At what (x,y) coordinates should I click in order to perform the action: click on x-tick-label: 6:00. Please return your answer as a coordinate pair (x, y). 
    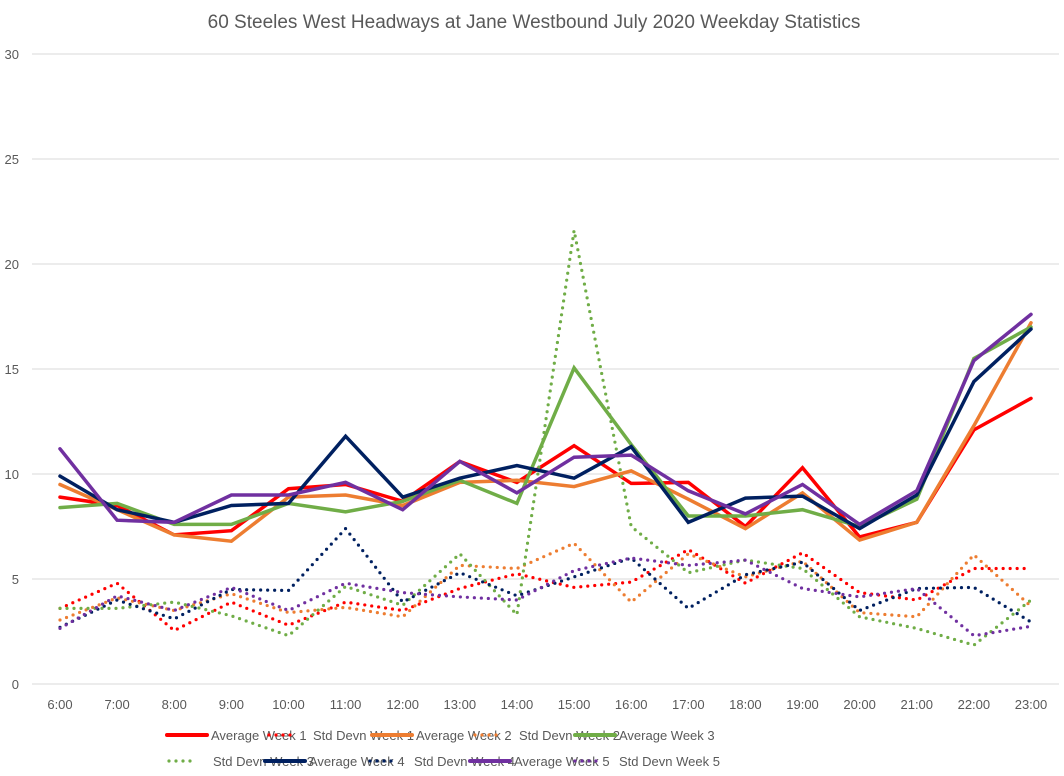
    Looking at the image, I should click on (59, 704).